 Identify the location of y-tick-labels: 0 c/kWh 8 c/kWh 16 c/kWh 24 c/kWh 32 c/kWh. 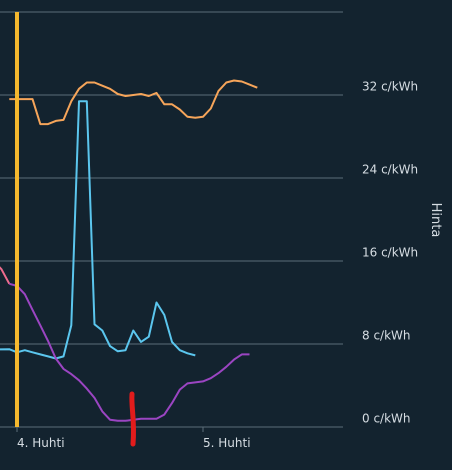
(390, 253).